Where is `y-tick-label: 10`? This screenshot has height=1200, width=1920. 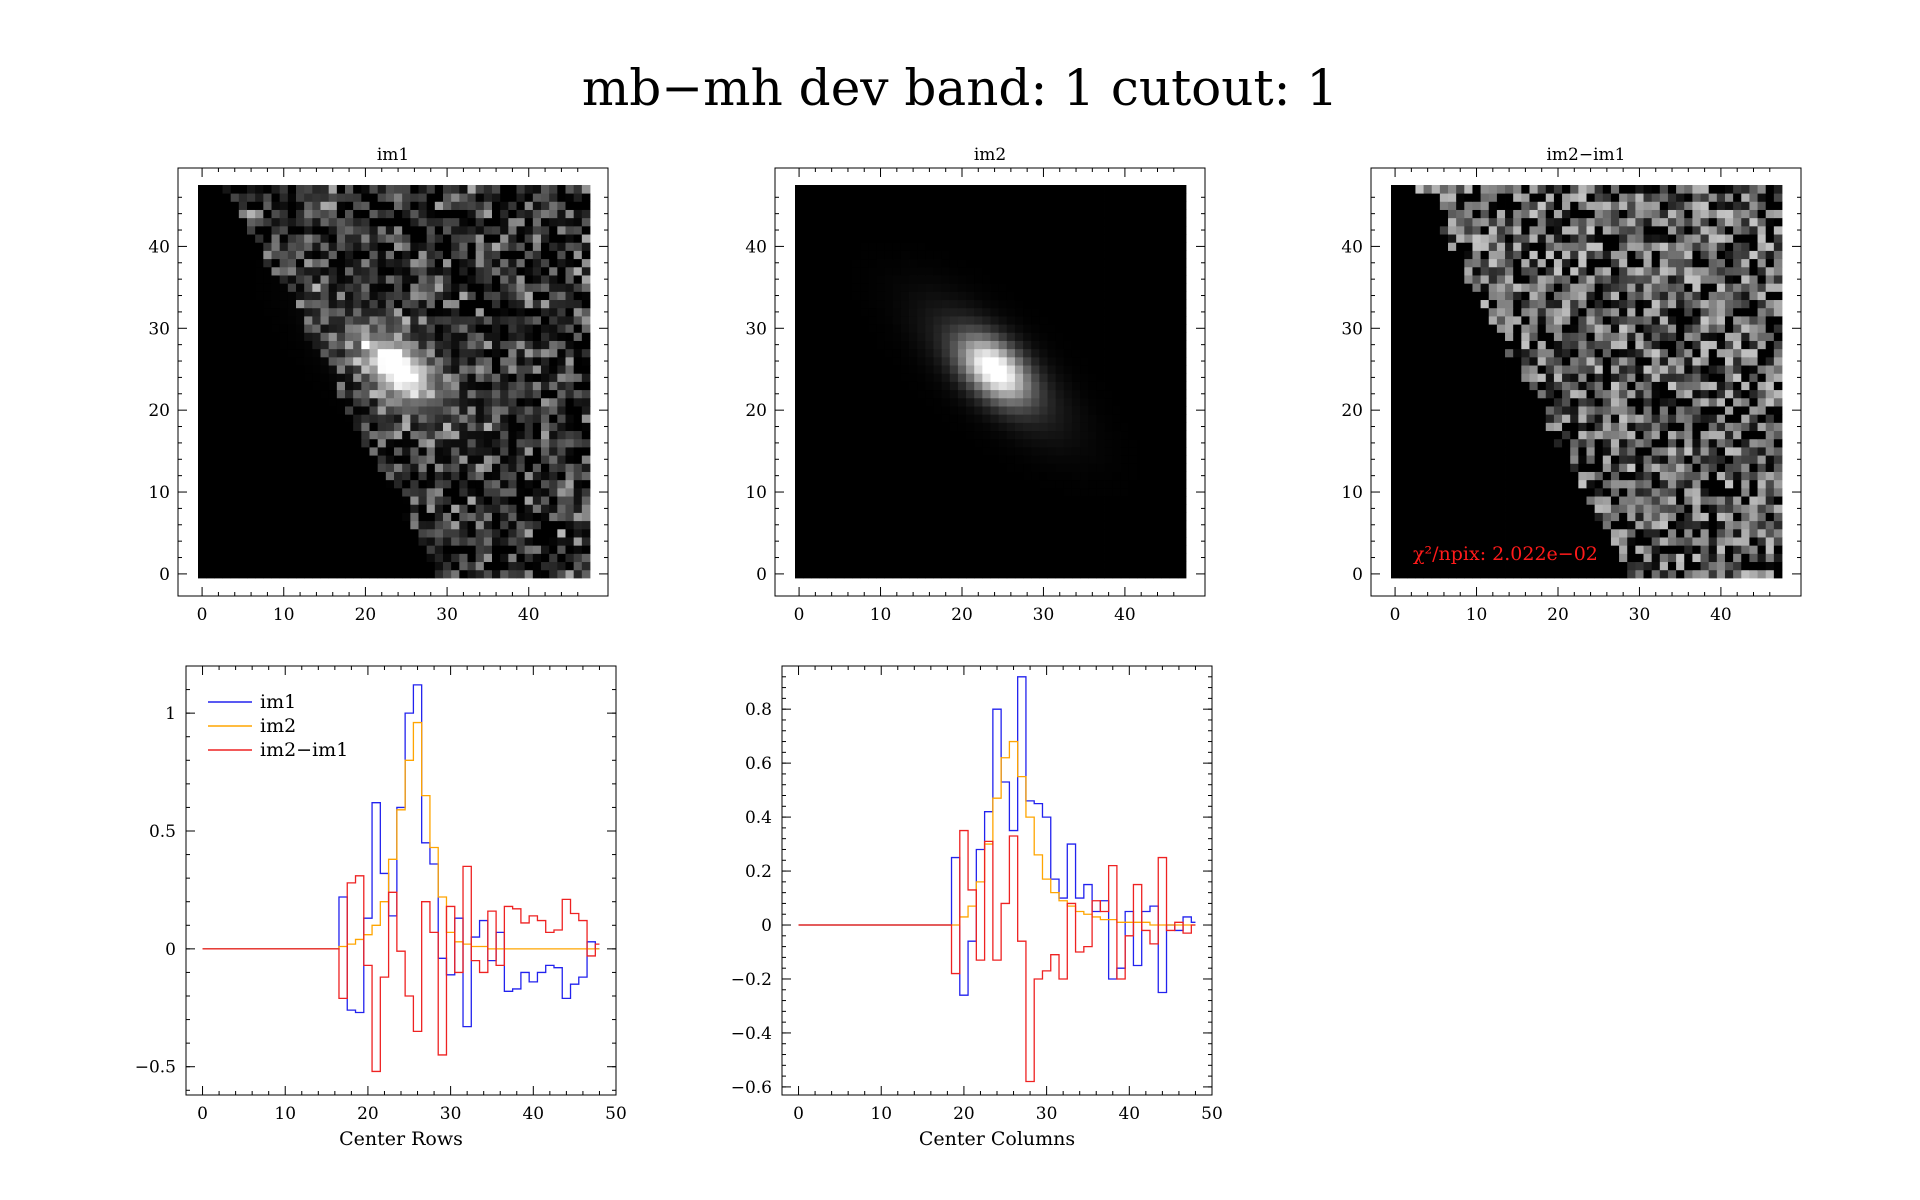
y-tick-label: 10 is located at coordinates (159, 493).